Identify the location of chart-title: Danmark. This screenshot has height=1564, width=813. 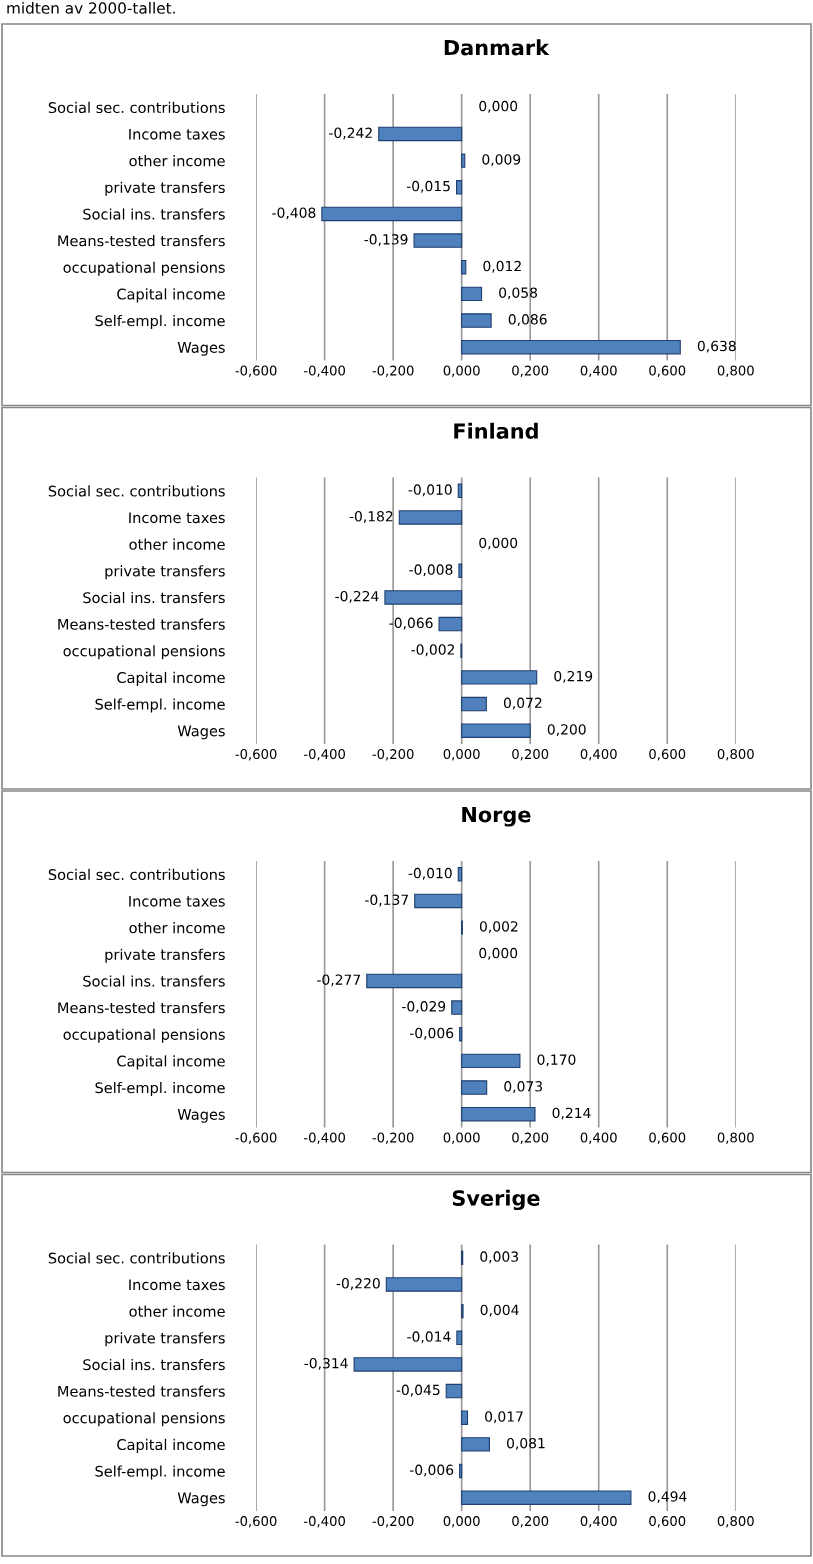
(497, 47).